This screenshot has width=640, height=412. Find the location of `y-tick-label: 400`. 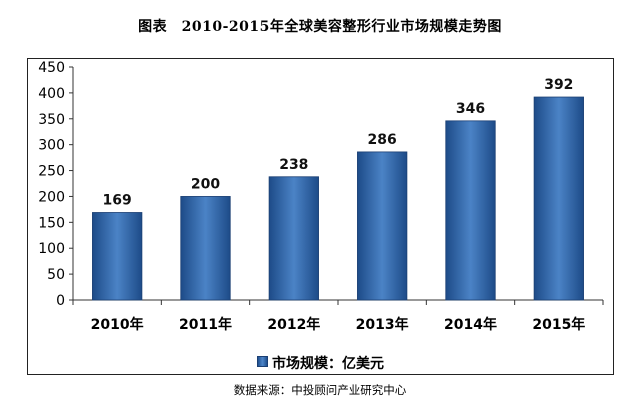

y-tick-label: 400 is located at coordinates (51, 94).